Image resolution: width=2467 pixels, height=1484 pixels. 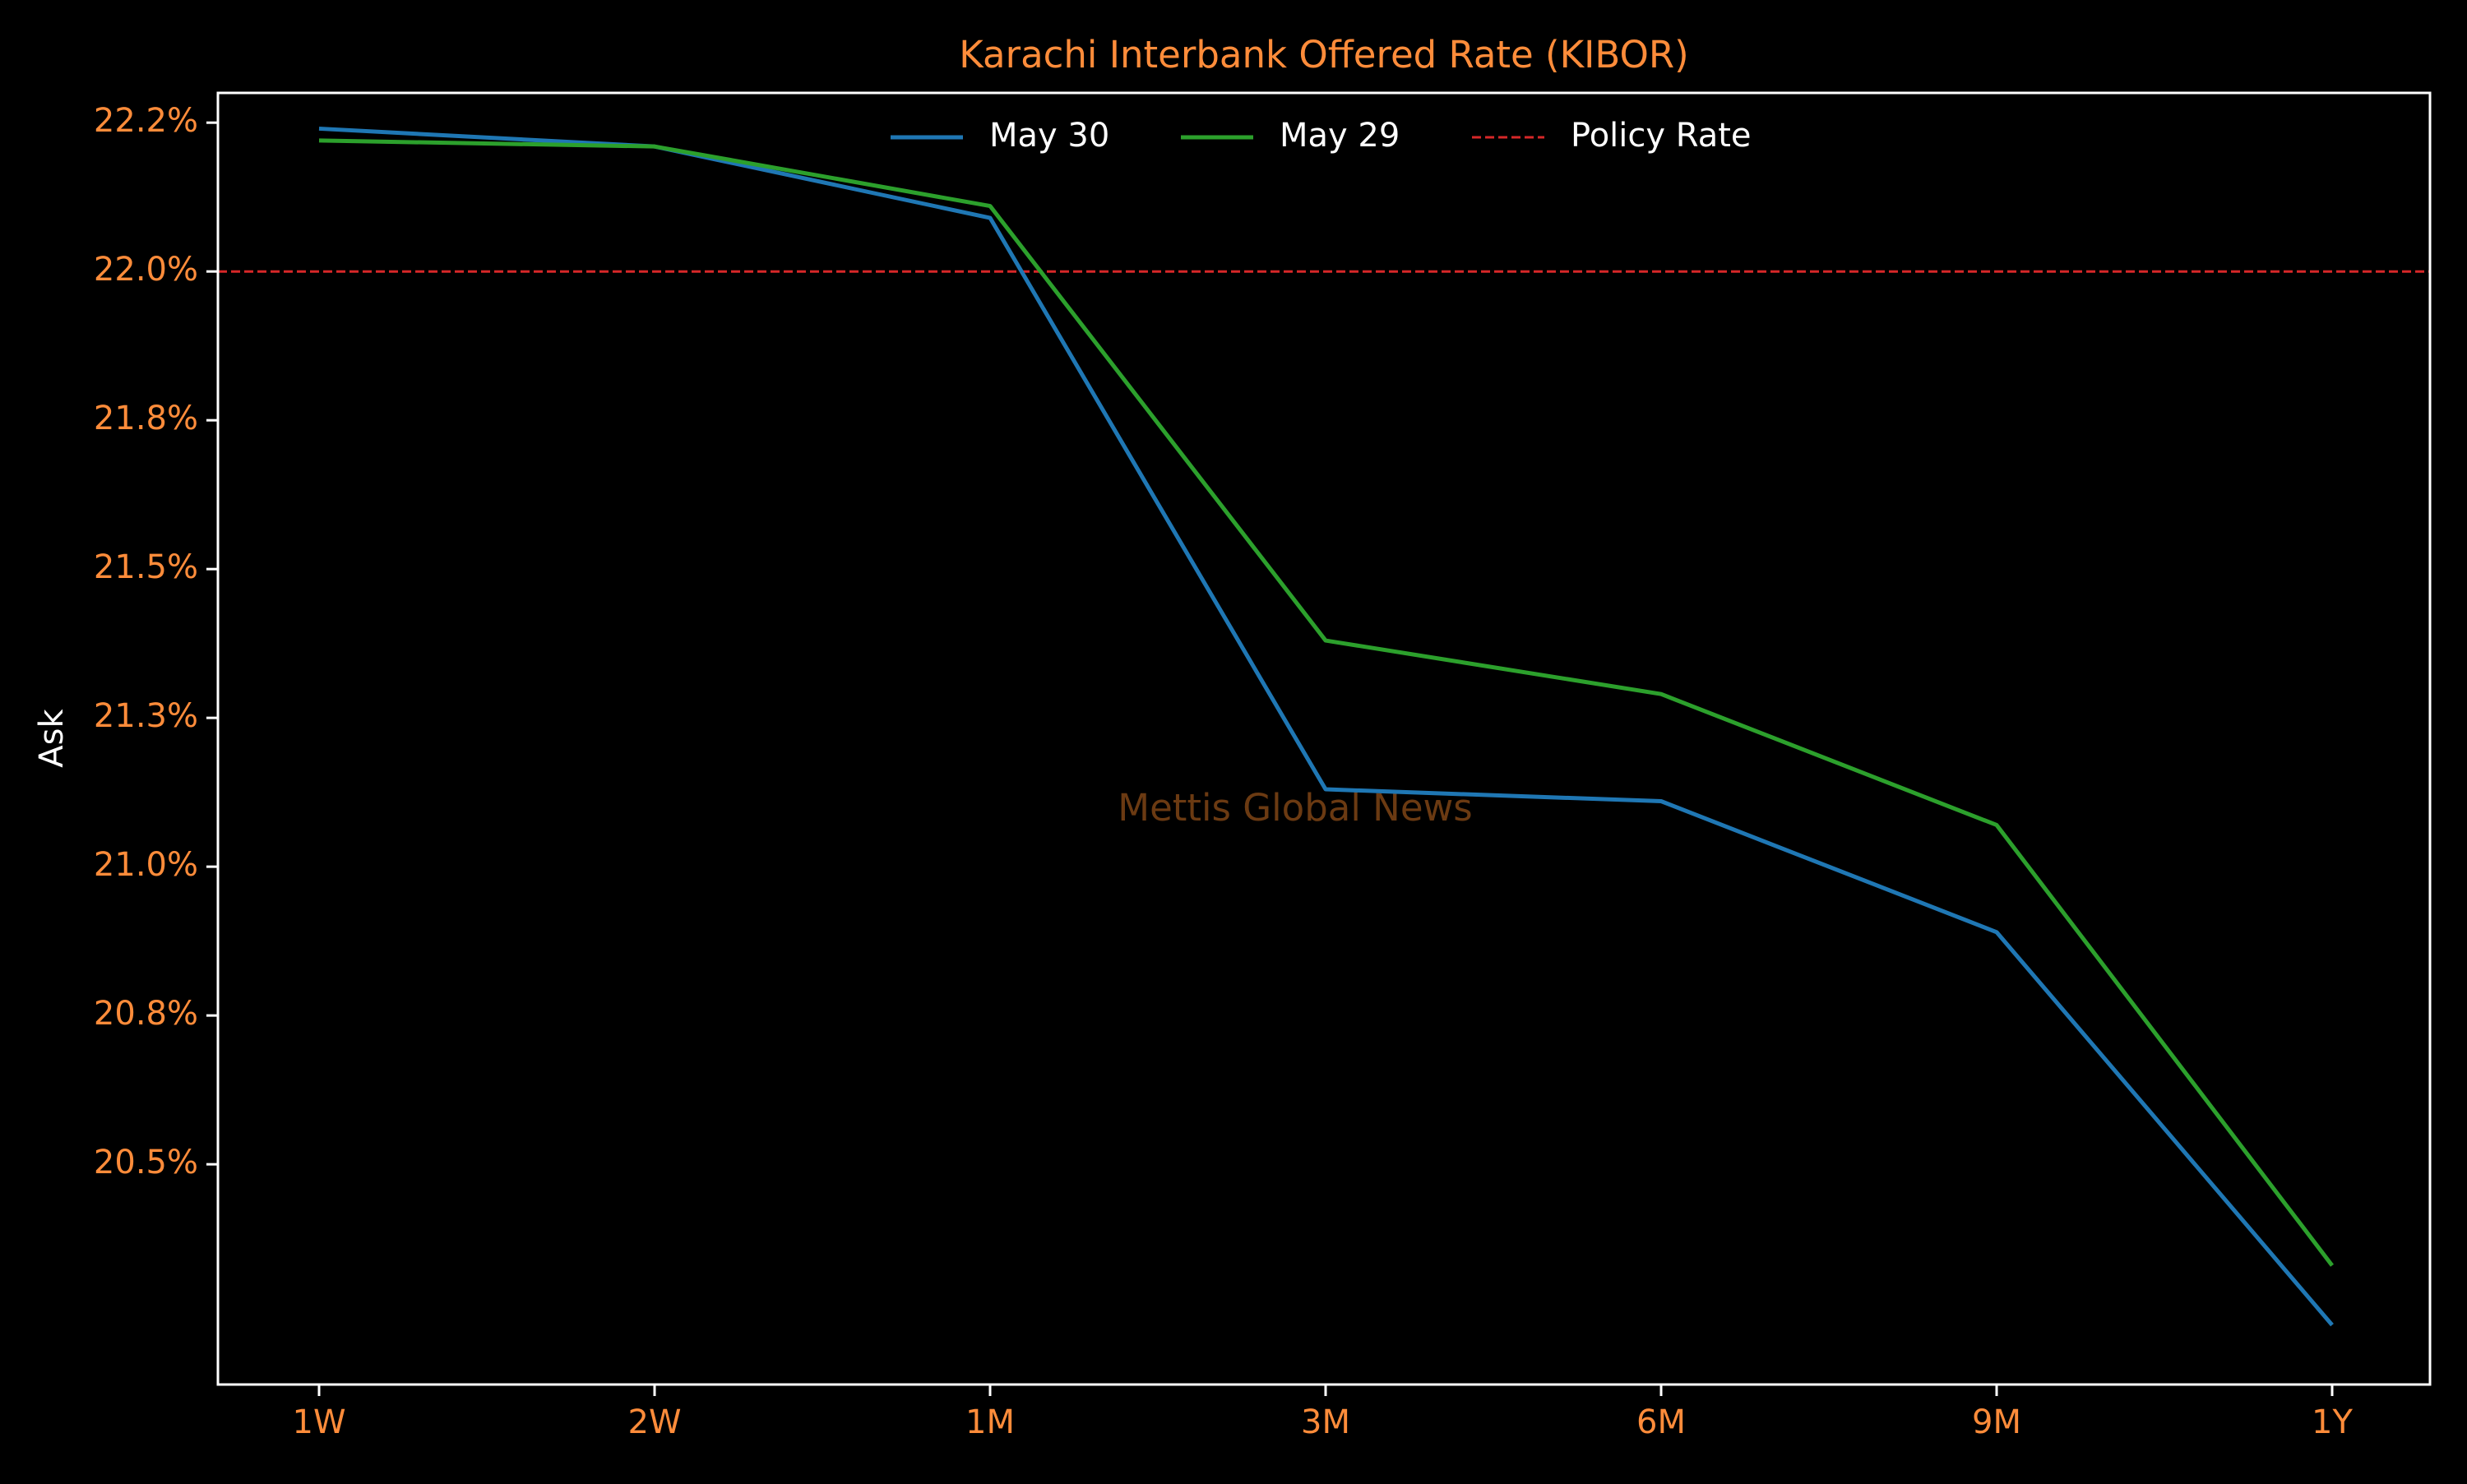 I want to click on x-tick-label: 1W, so click(x=319, y=1422).